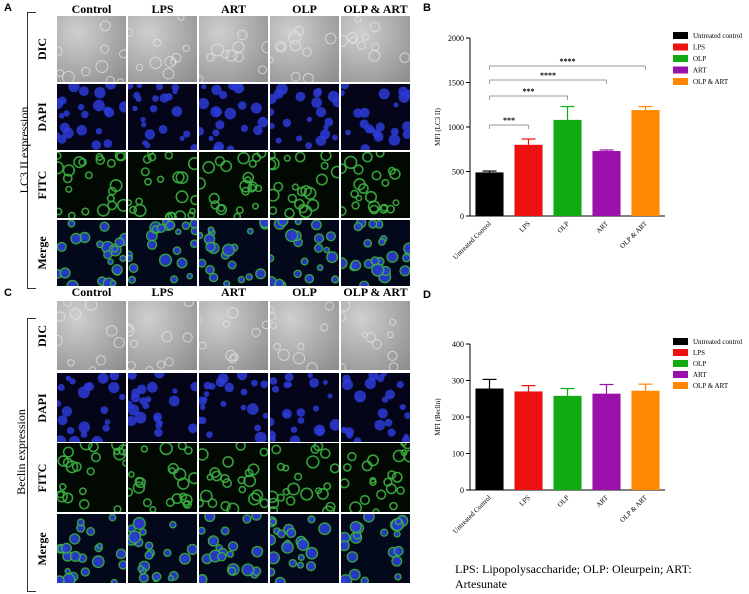 The width and height of the screenshot is (749, 594). Describe the element at coordinates (8, 293) in the screenshot. I see `panel-c-letter: C` at that location.